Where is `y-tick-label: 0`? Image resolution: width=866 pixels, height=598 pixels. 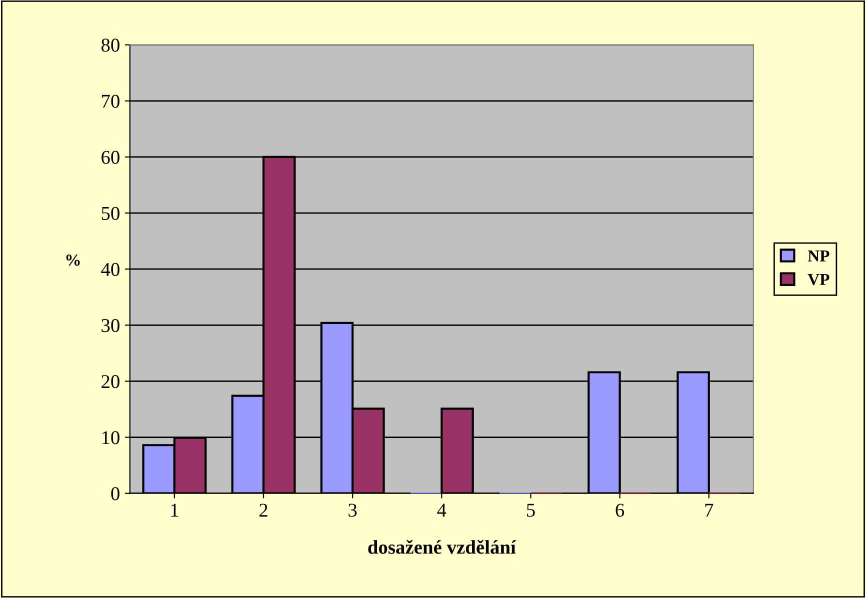 y-tick-label: 0 is located at coordinates (115, 493).